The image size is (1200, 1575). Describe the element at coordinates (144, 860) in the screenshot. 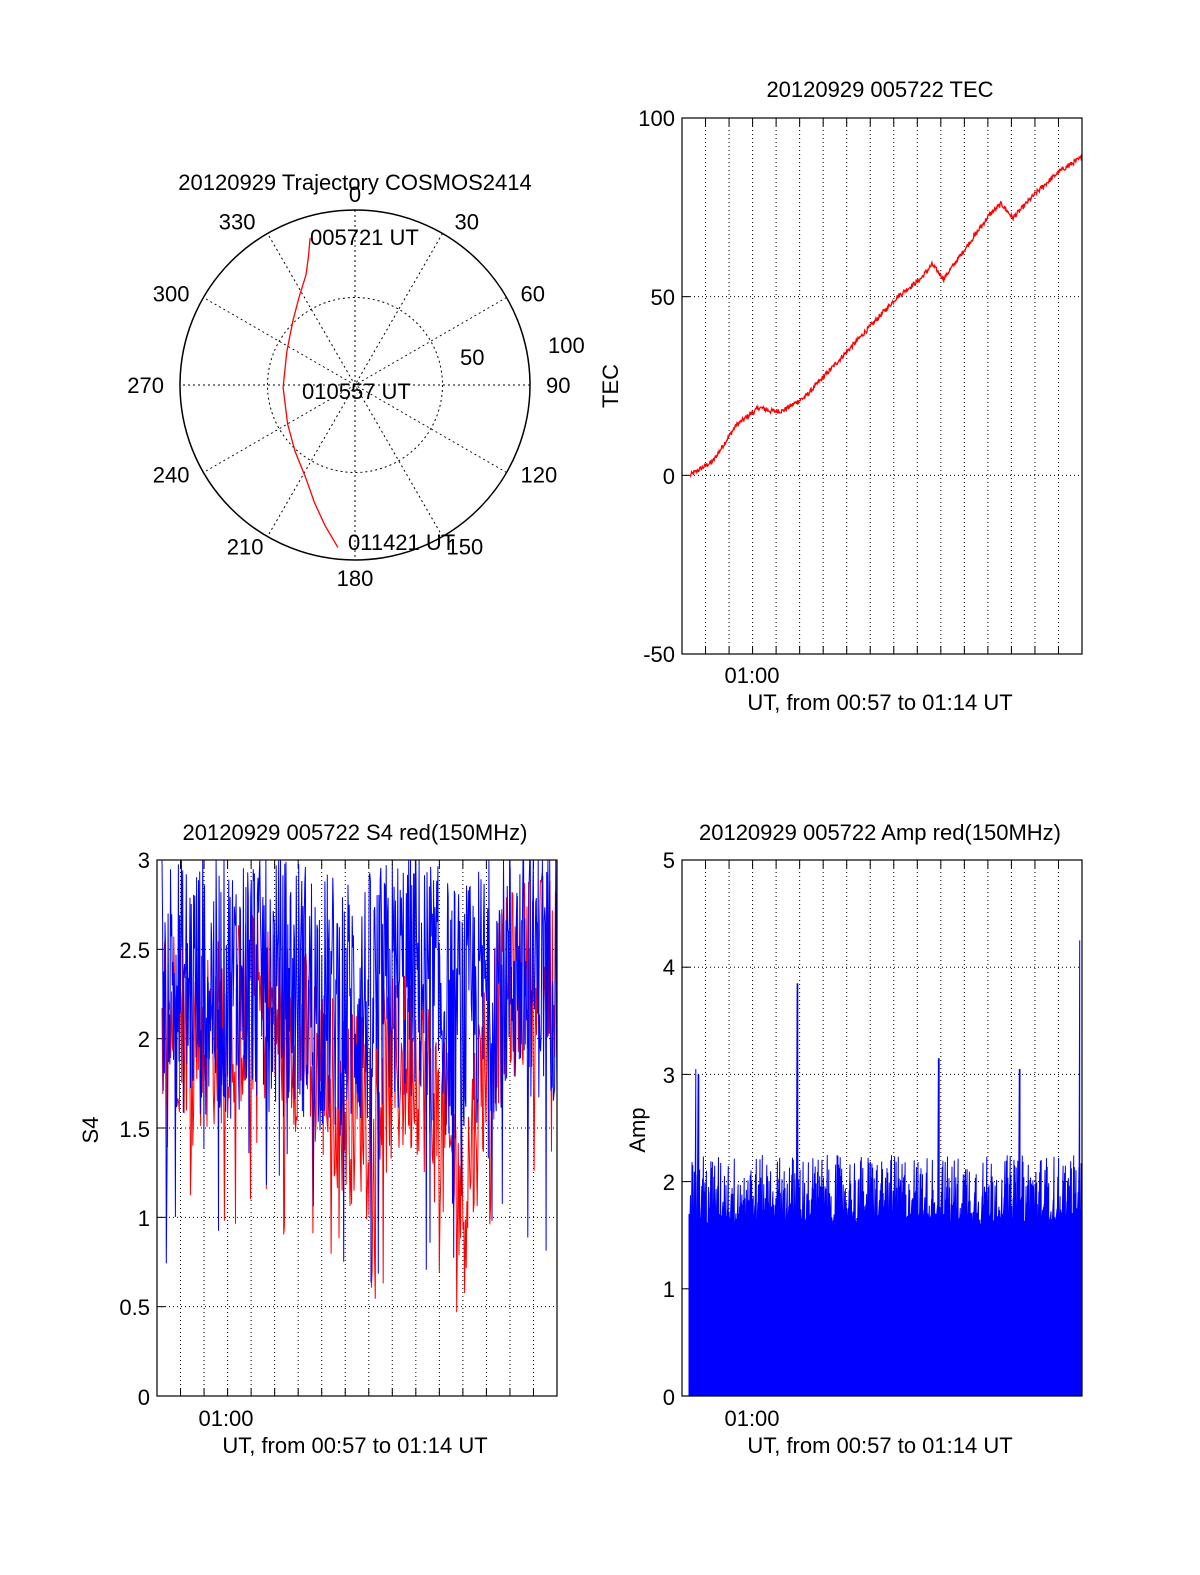

I see `s4-y-tick-3: 3` at that location.